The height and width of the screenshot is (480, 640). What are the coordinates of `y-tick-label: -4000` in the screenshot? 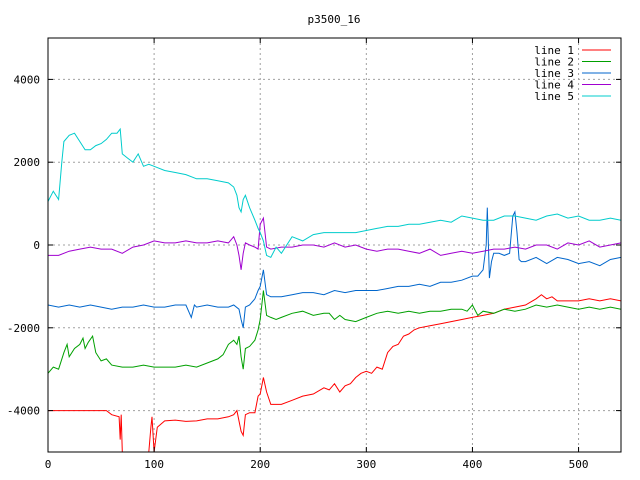 It's located at (23, 411).